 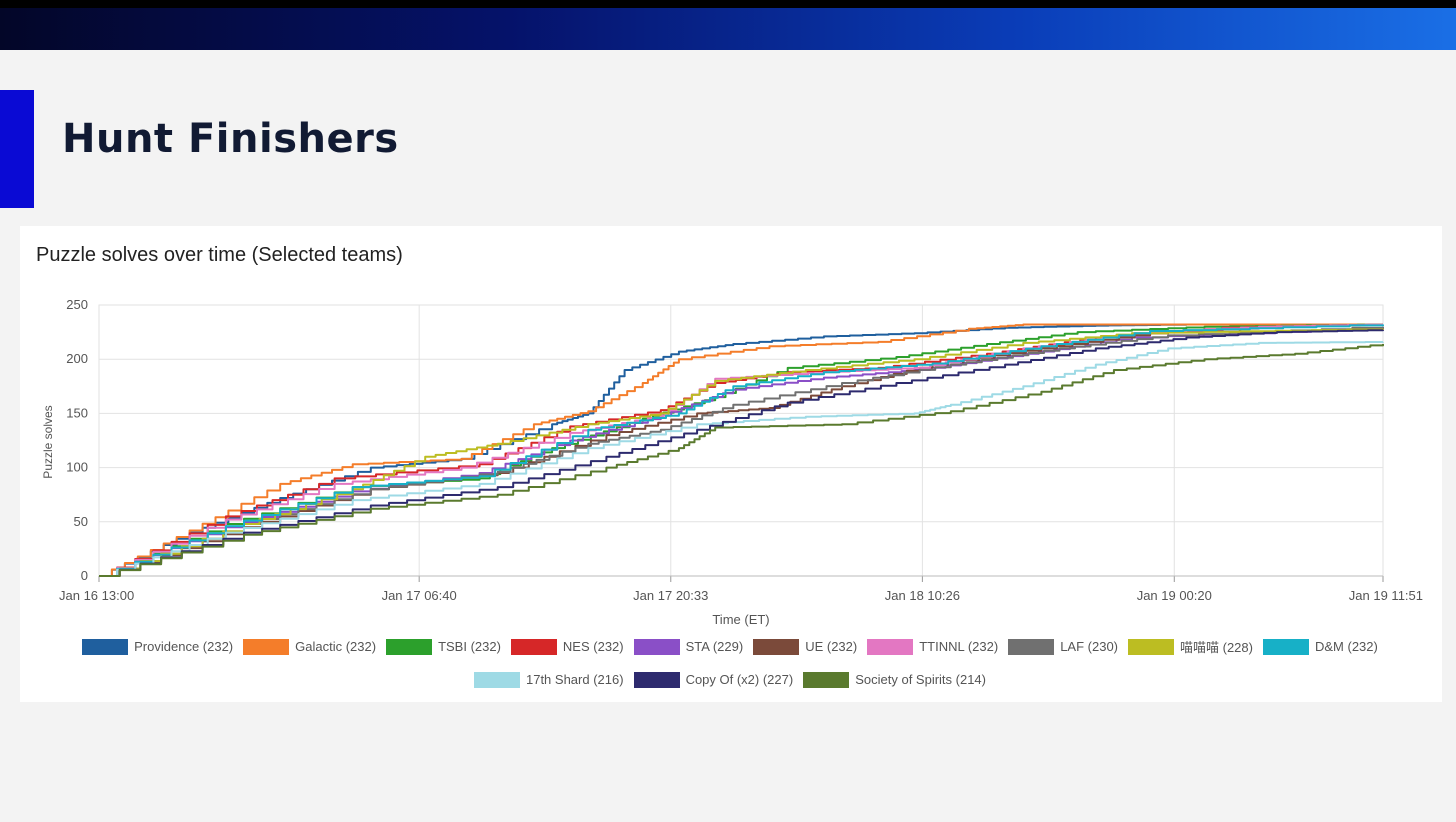 I want to click on legend-item: TTINNL (232), so click(x=932, y=646).